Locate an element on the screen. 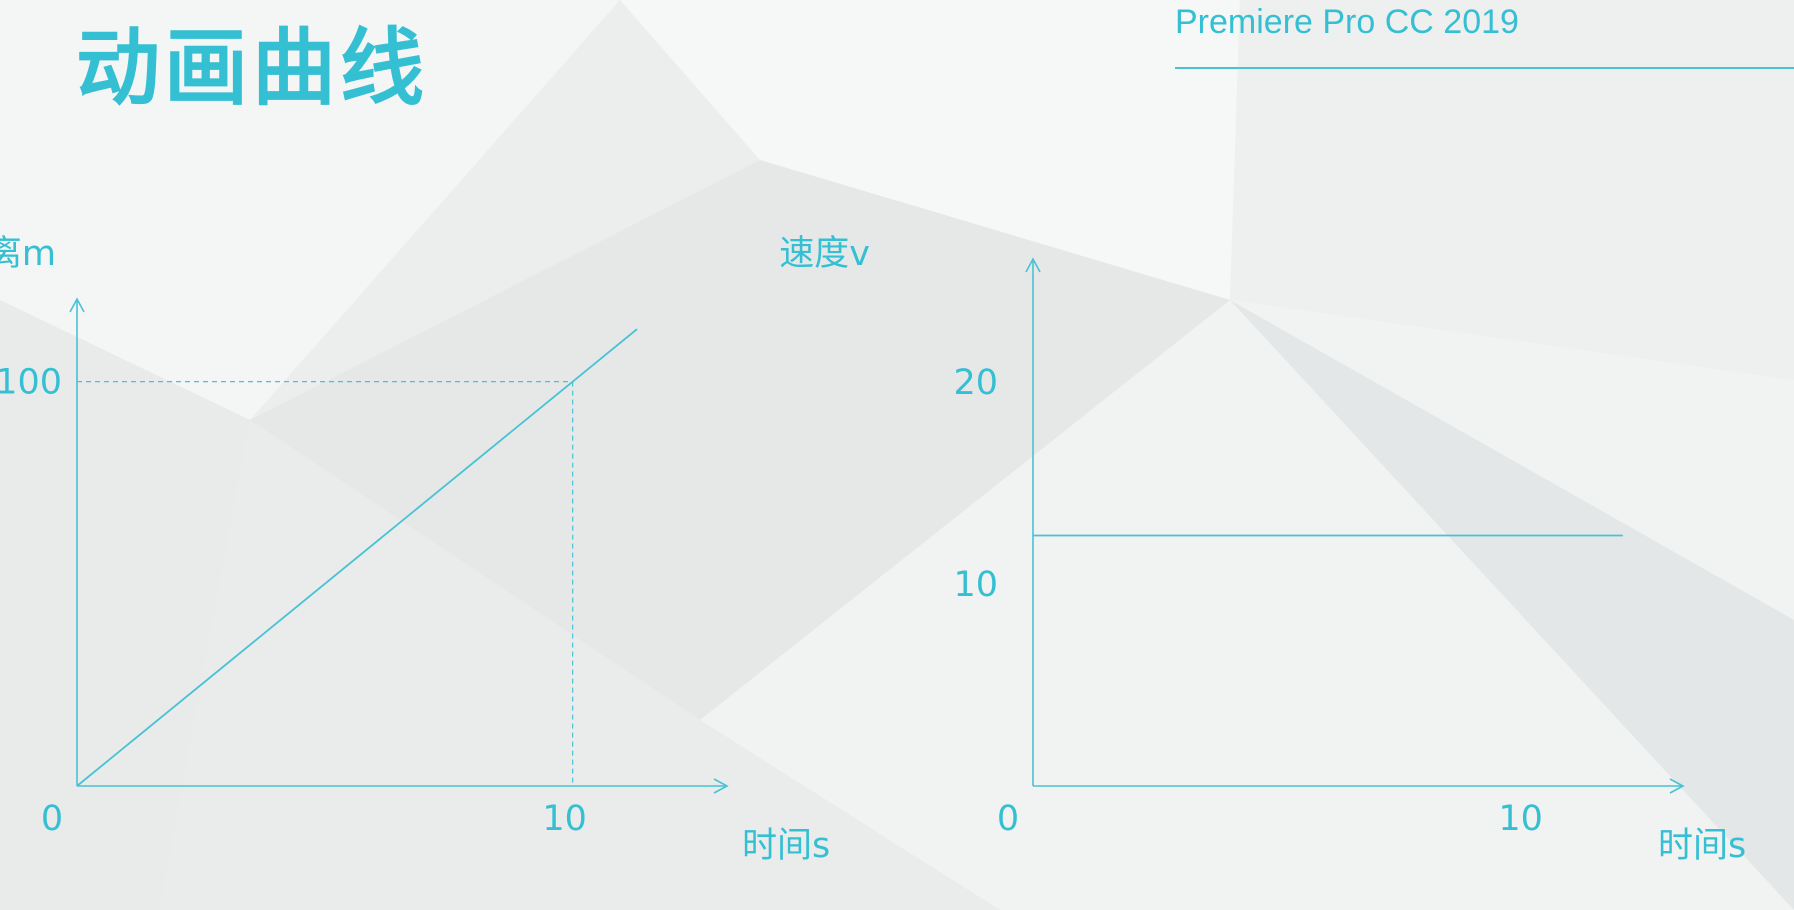  app-label: Premiere Pro CC 2019 is located at coordinates (1347, 22).